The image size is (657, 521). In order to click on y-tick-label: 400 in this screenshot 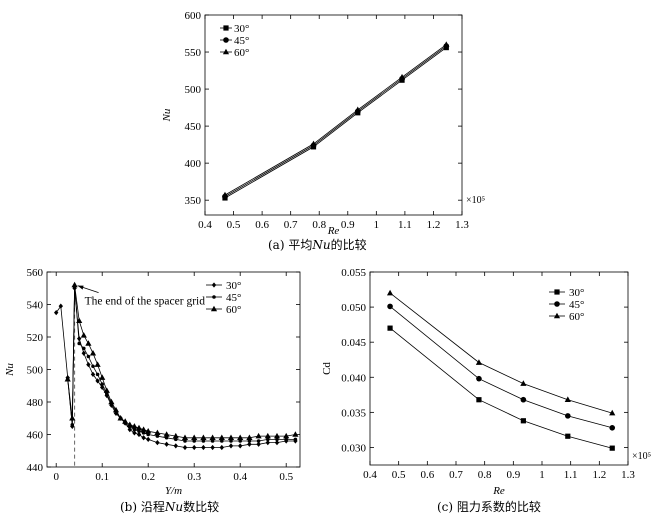, I will do `click(193, 164)`.